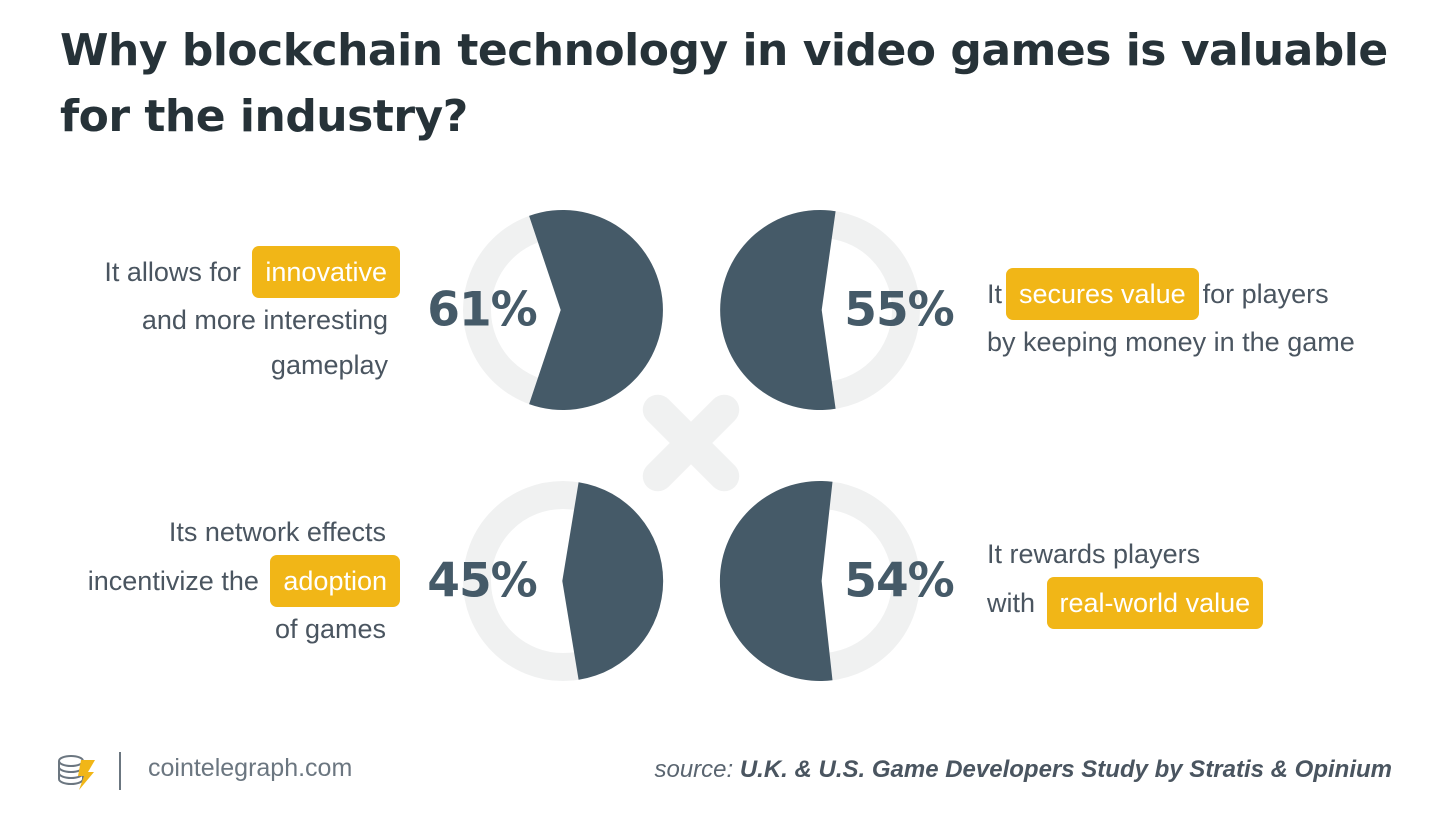  I want to click on chart-value-label-2: 55%, so click(899, 310).